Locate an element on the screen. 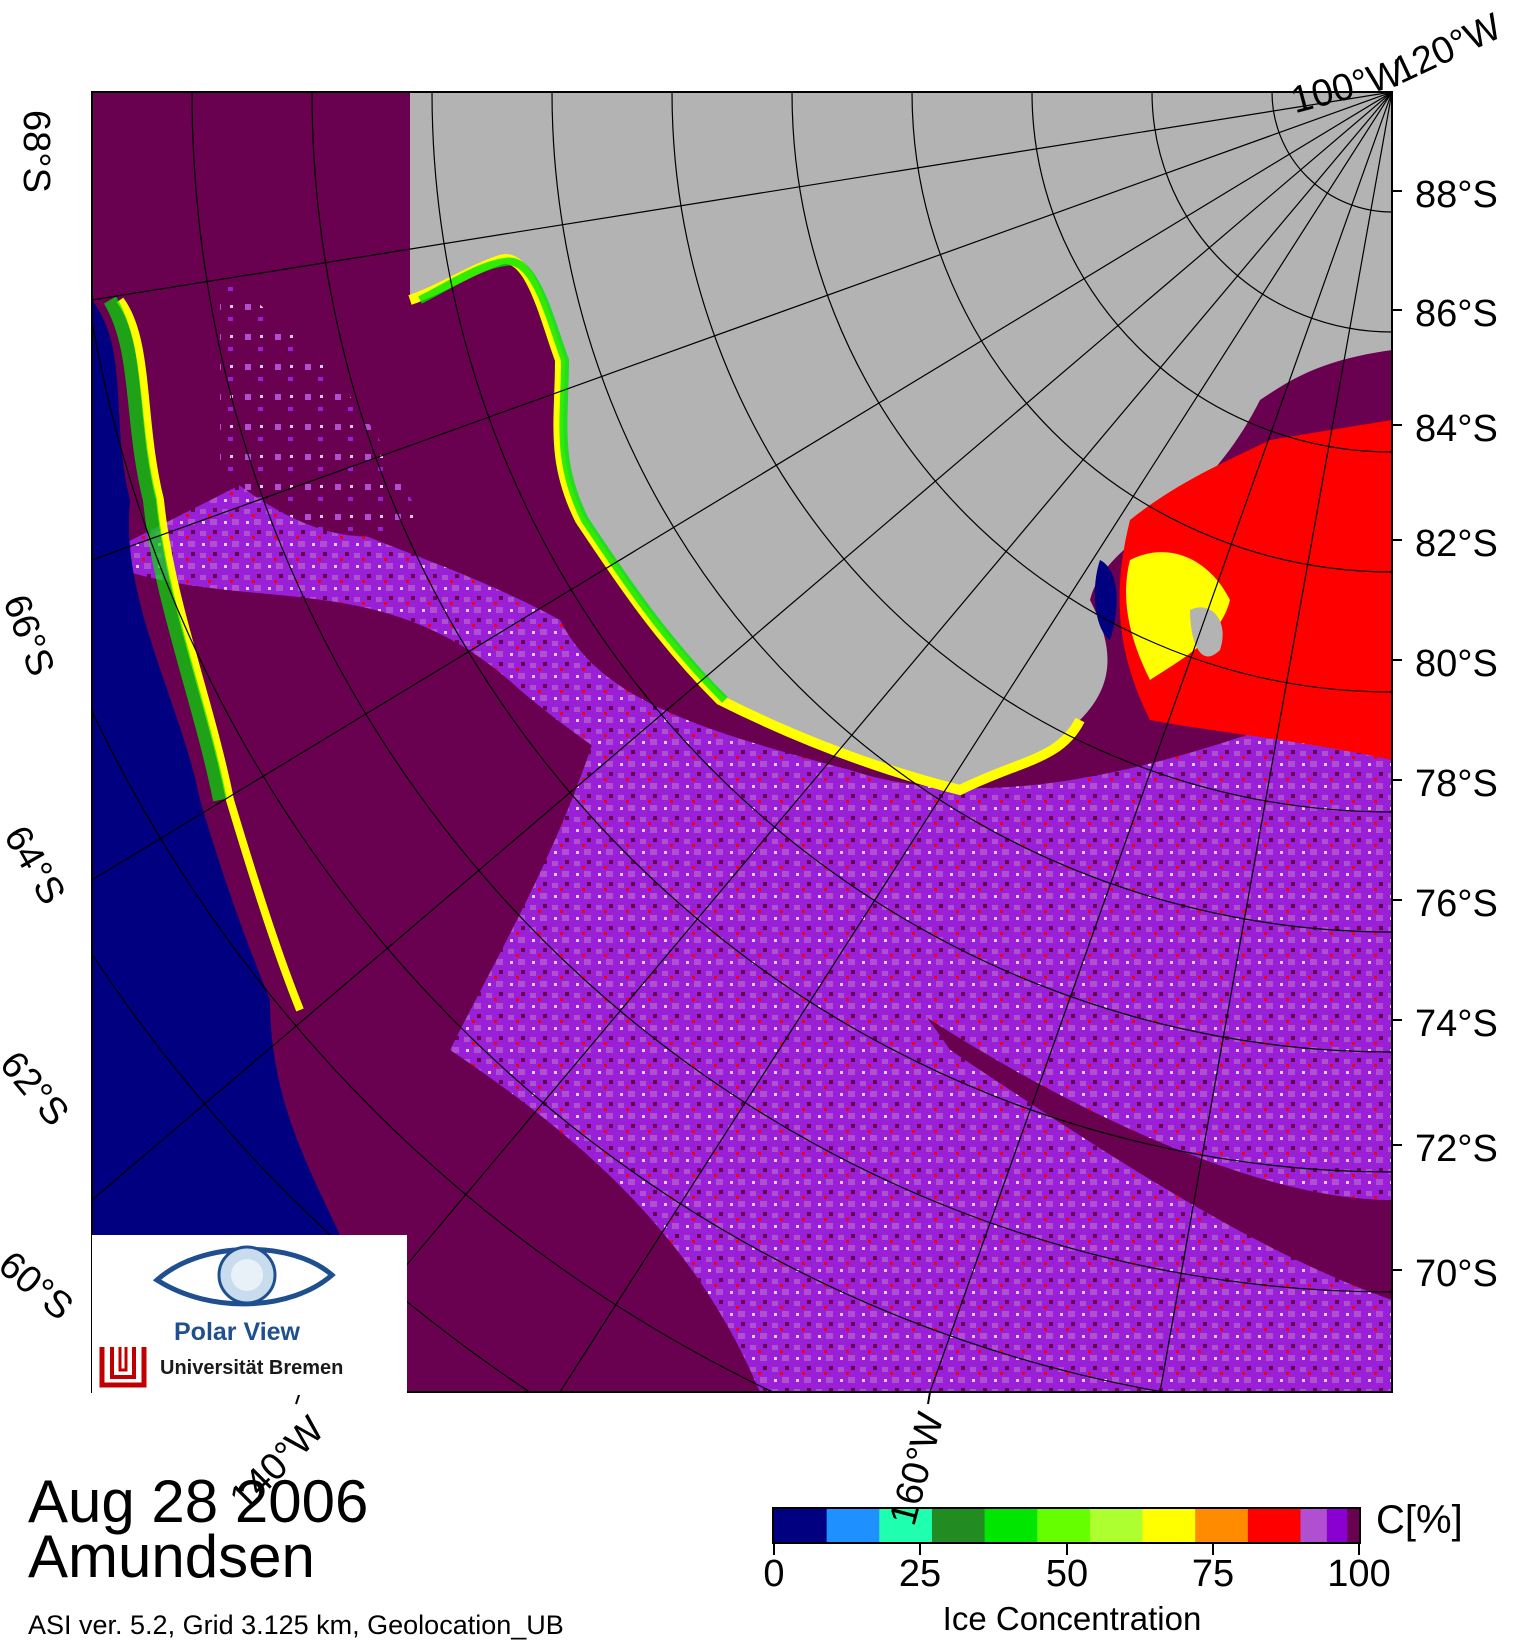  lat-label-74s: 74°S is located at coordinates (1456, 1024).